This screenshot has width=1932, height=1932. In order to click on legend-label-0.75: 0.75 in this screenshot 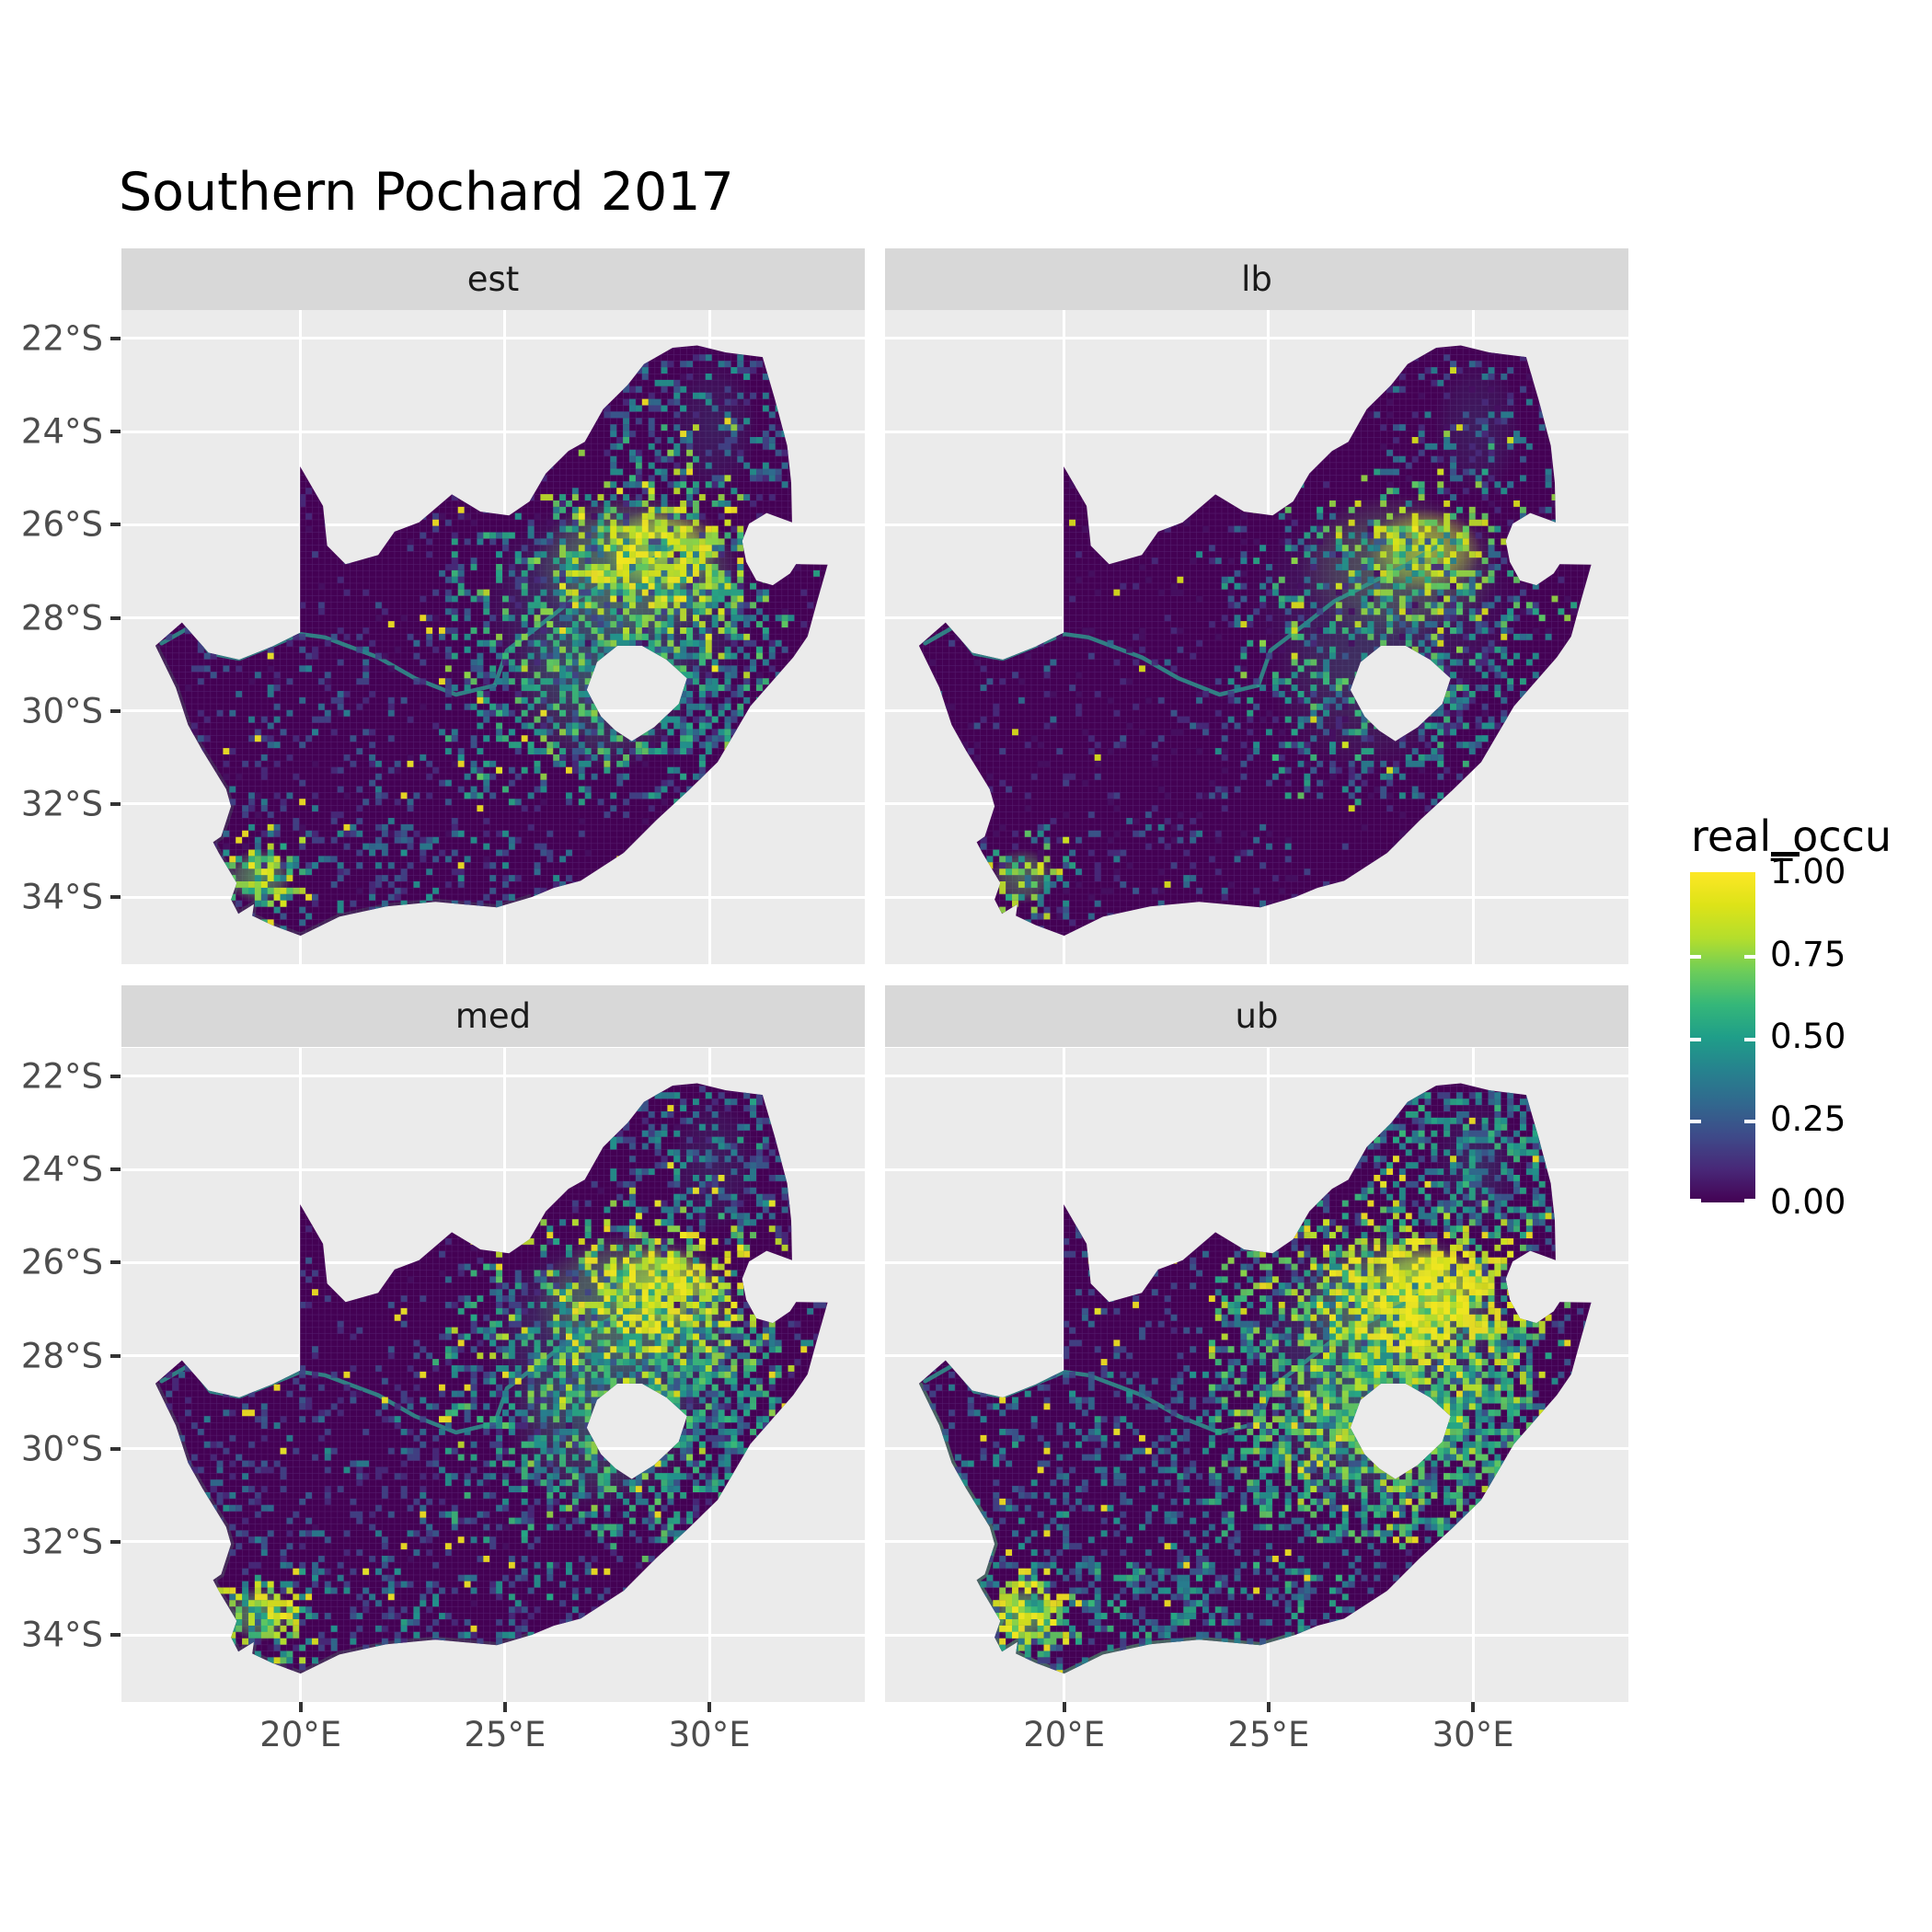, I will do `click(1808, 954)`.